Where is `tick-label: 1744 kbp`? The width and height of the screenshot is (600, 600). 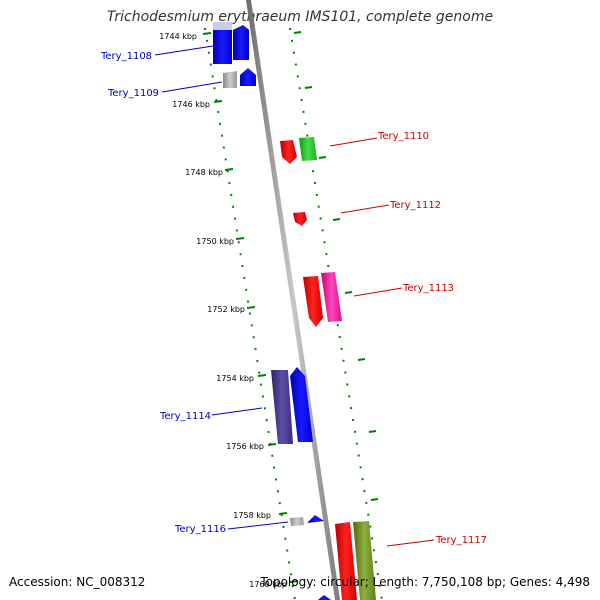
tick-label: 1744 kbp is located at coordinates (178, 36).